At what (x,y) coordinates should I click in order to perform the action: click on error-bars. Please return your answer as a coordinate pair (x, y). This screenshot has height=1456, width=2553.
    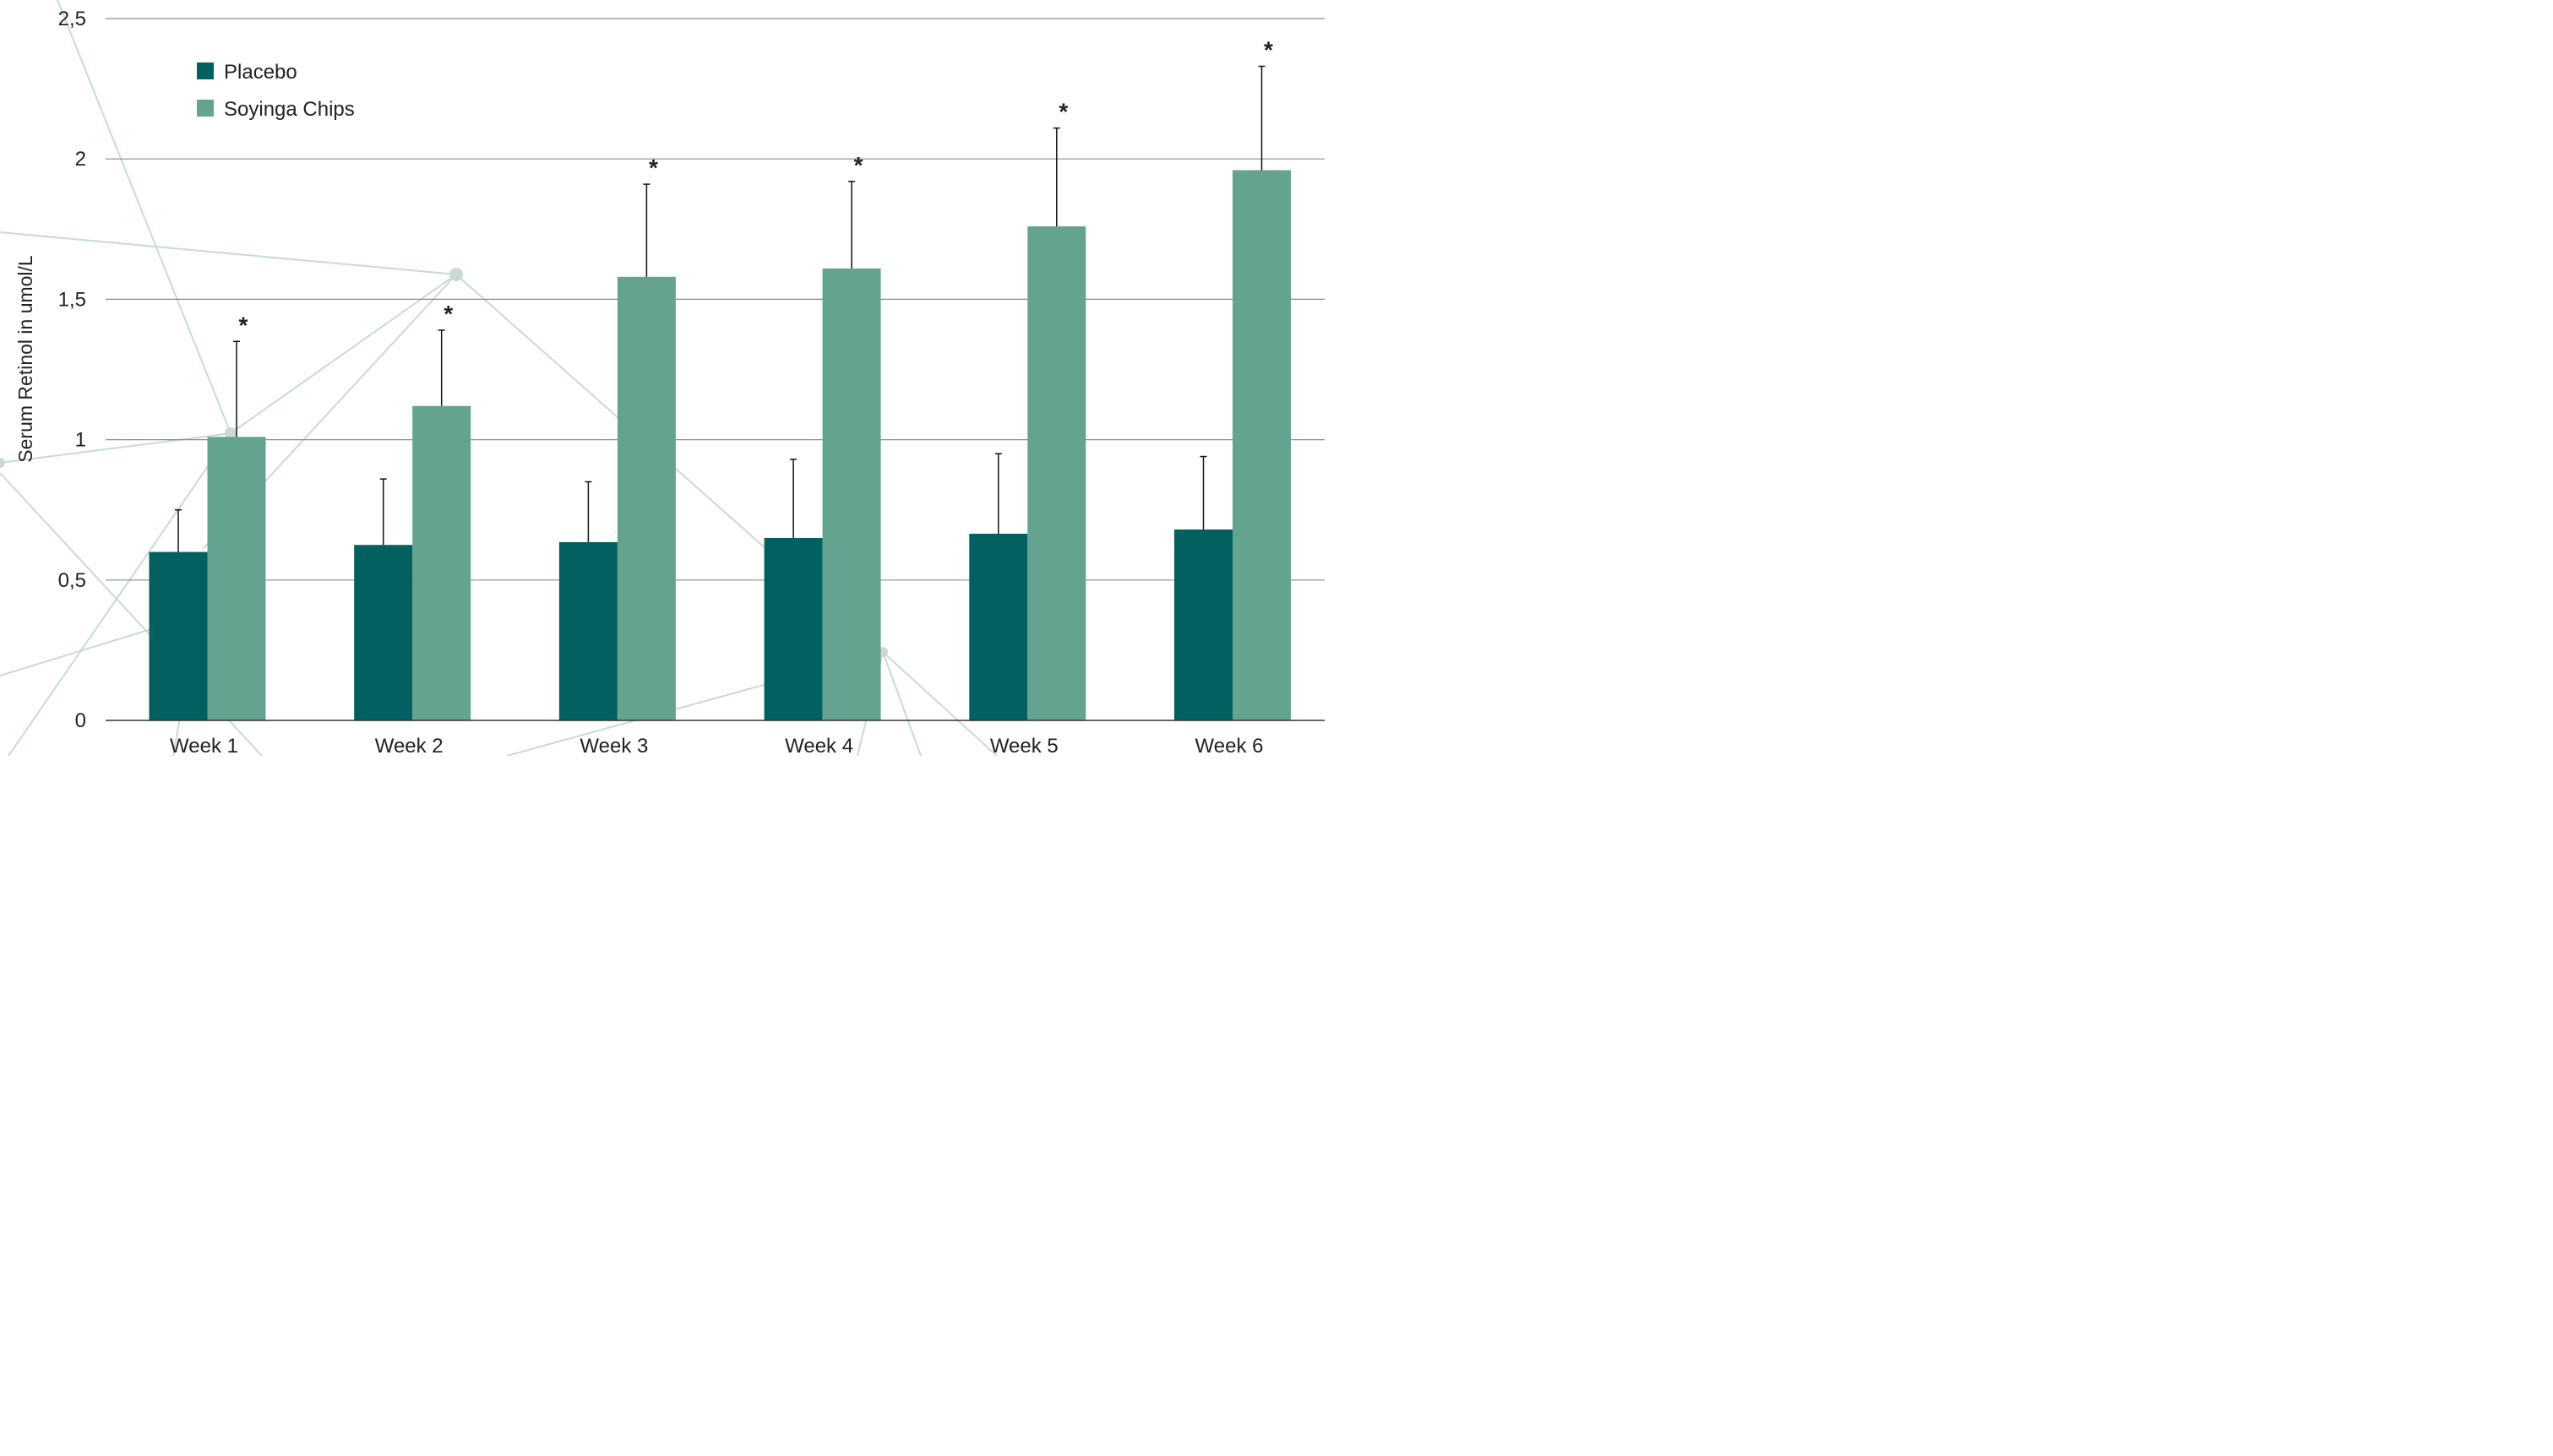
    Looking at the image, I should click on (720, 308).